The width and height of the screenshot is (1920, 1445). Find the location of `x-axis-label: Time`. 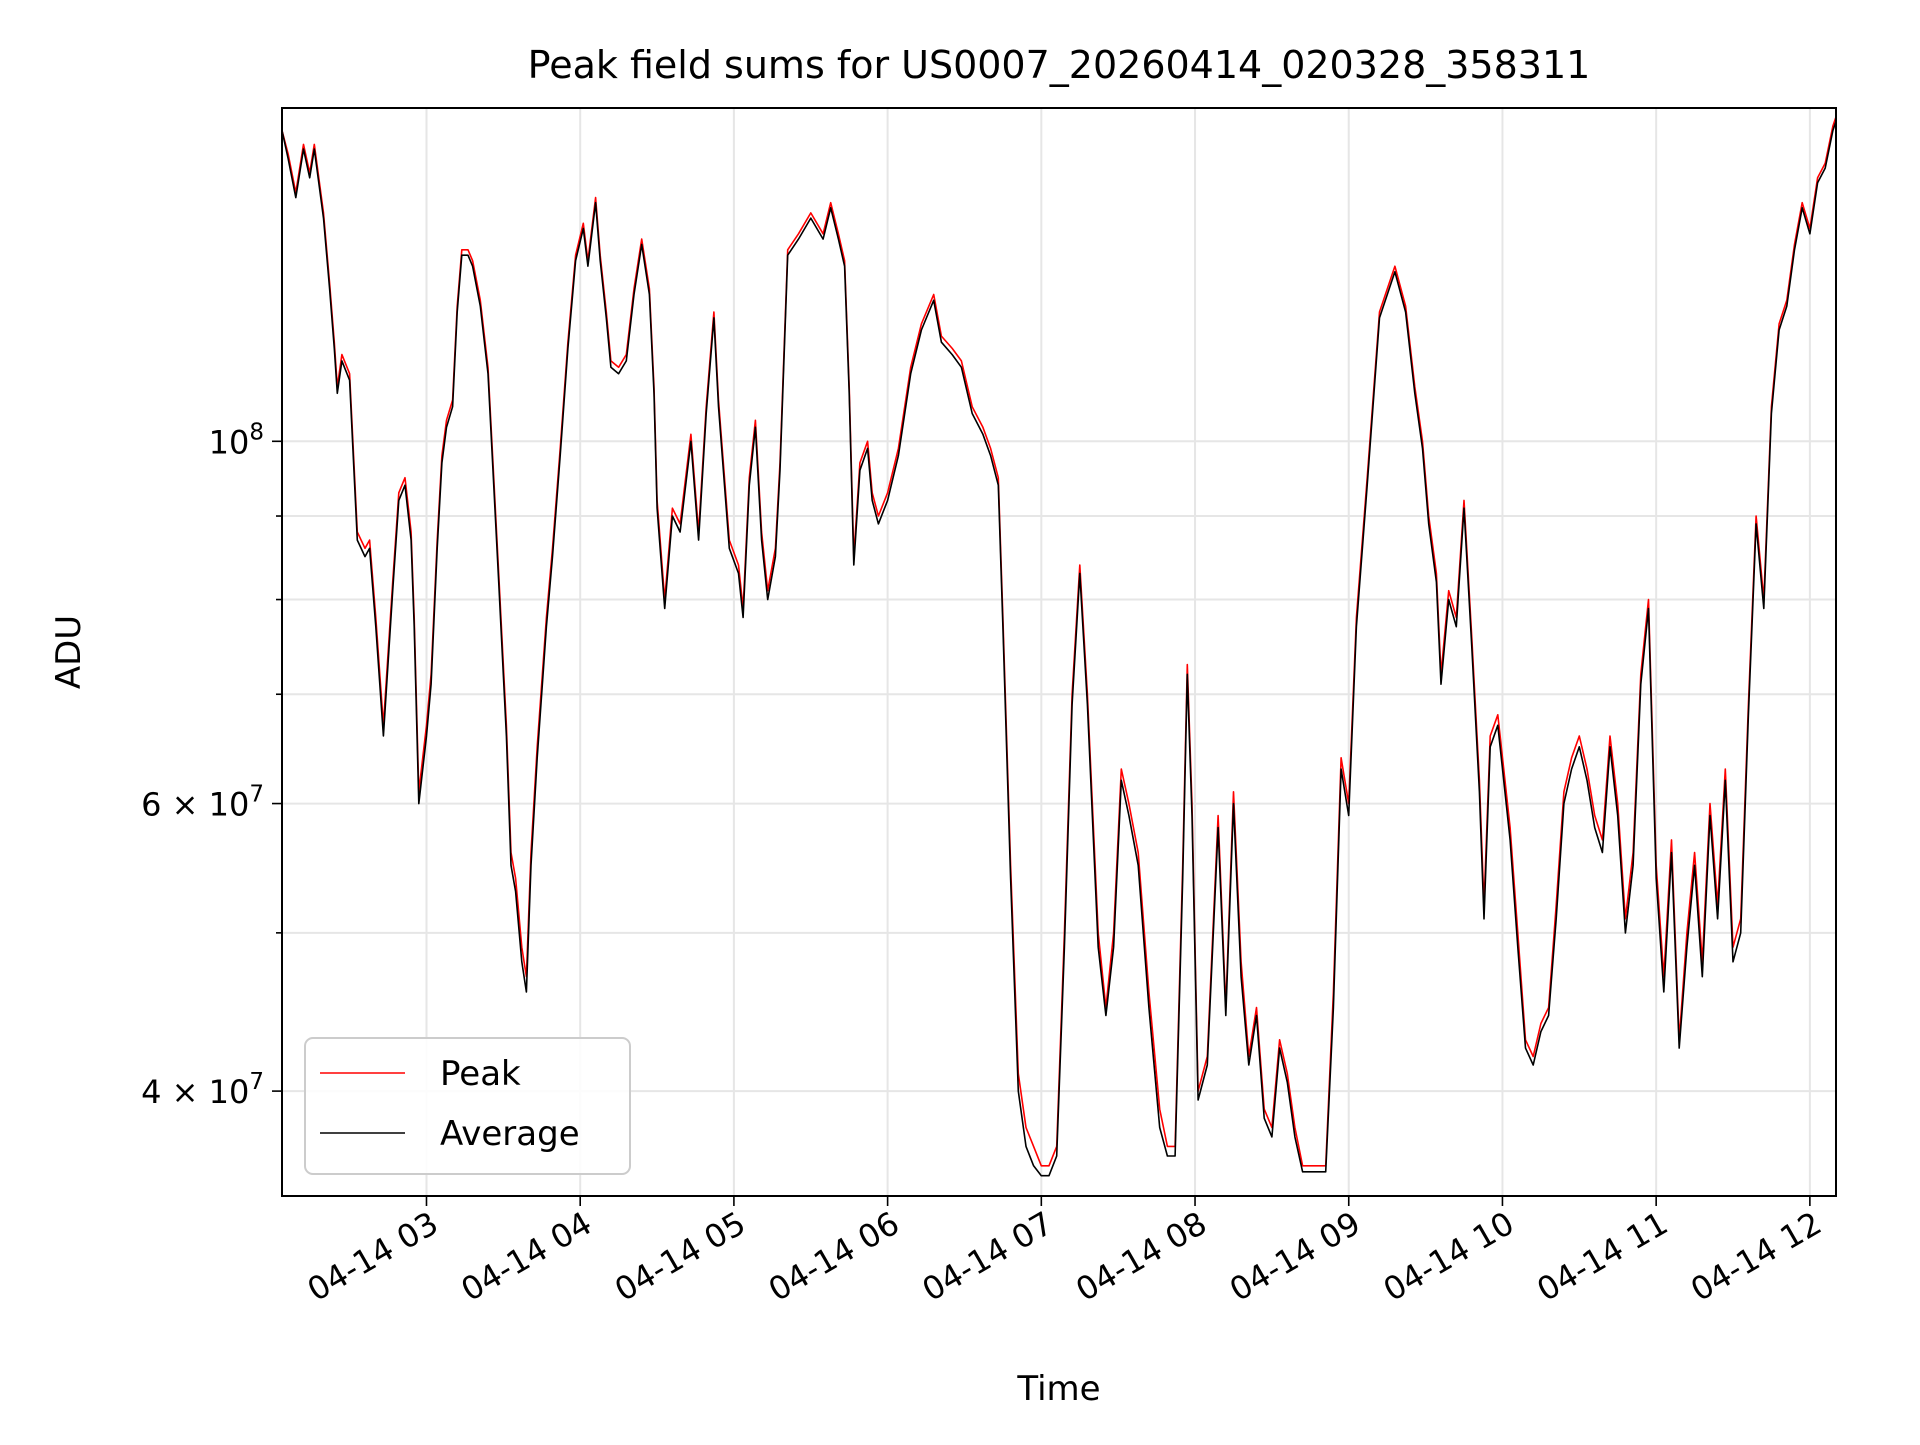

x-axis-label: Time is located at coordinates (1058, 1389).